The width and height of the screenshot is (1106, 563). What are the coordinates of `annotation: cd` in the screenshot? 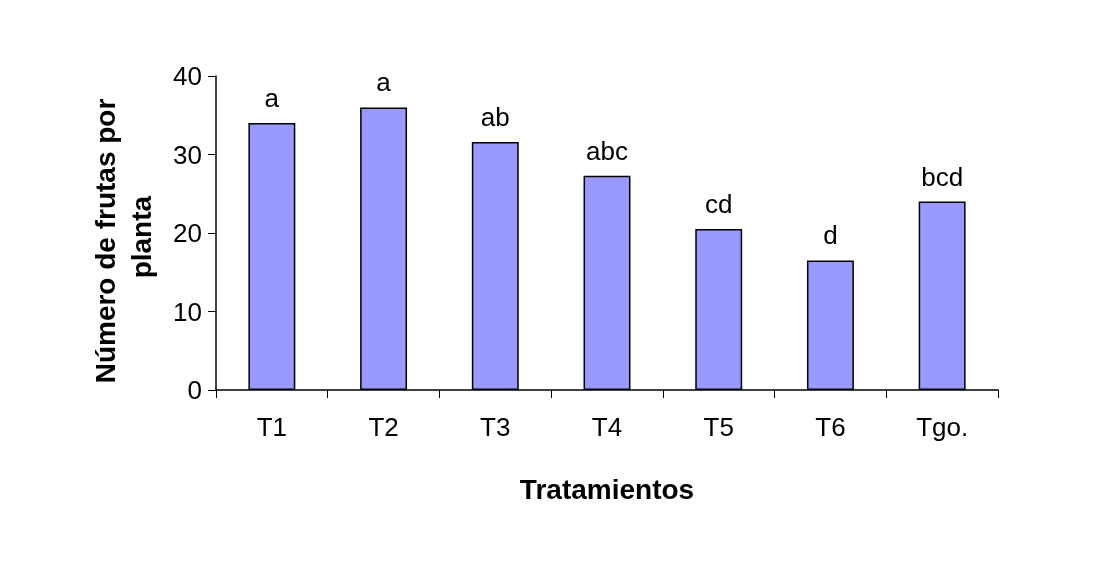 It's located at (718, 204).